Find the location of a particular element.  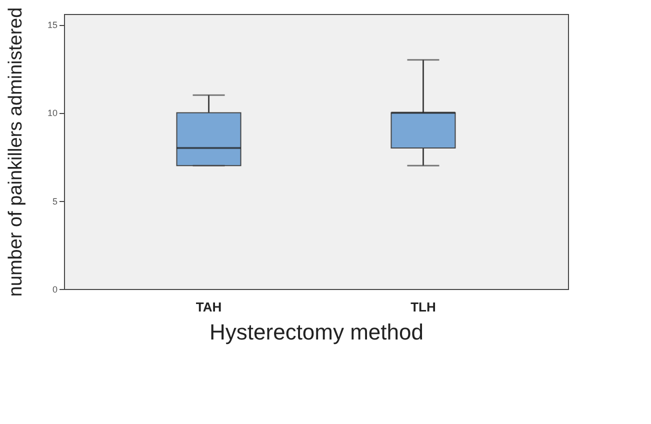

y-axis-title: number of painkillers administered is located at coordinates (15, 152).